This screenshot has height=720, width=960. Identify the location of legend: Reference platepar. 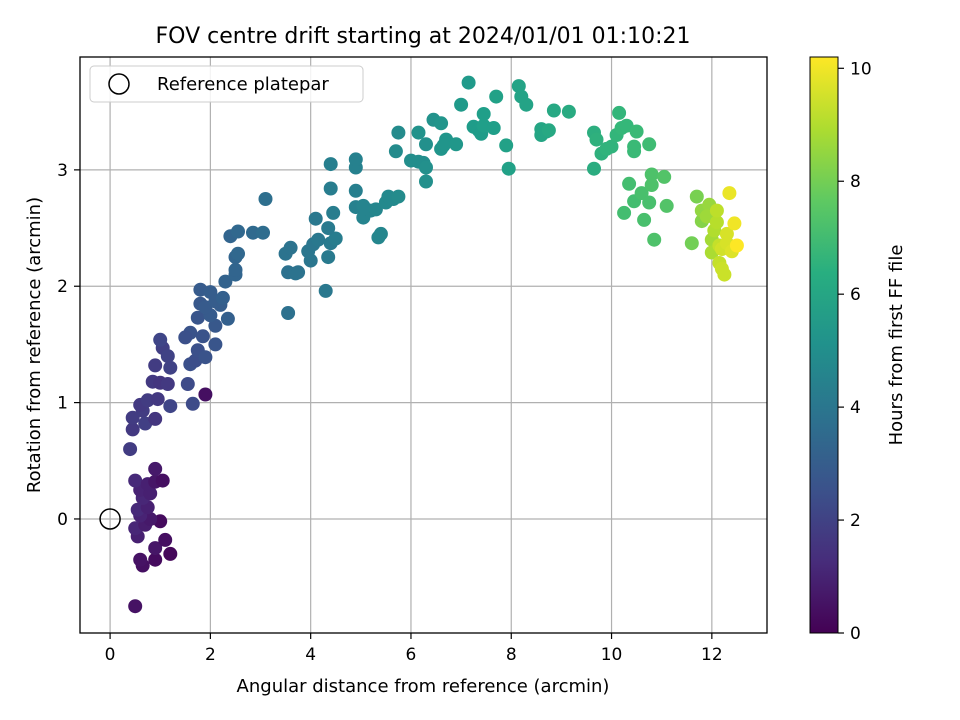
(226, 84).